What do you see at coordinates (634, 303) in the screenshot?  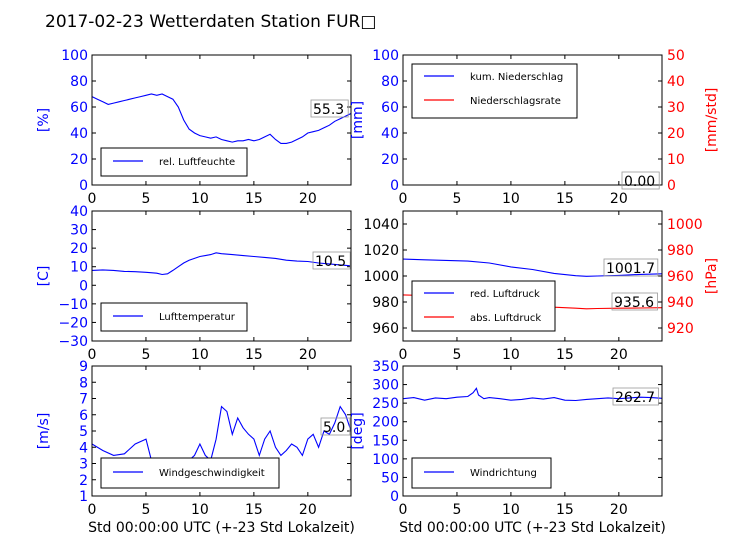 I see `current-value-label: 935.6` at bounding box center [634, 303].